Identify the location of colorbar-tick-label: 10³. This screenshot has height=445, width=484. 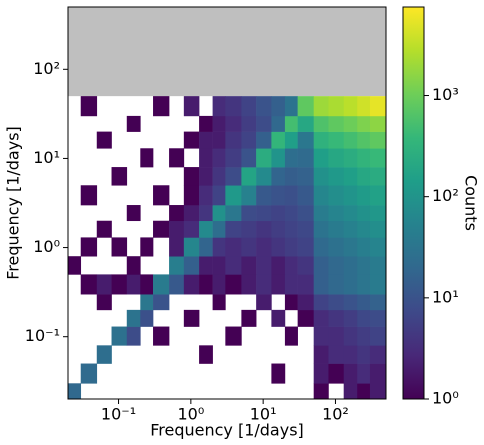
(445, 94).